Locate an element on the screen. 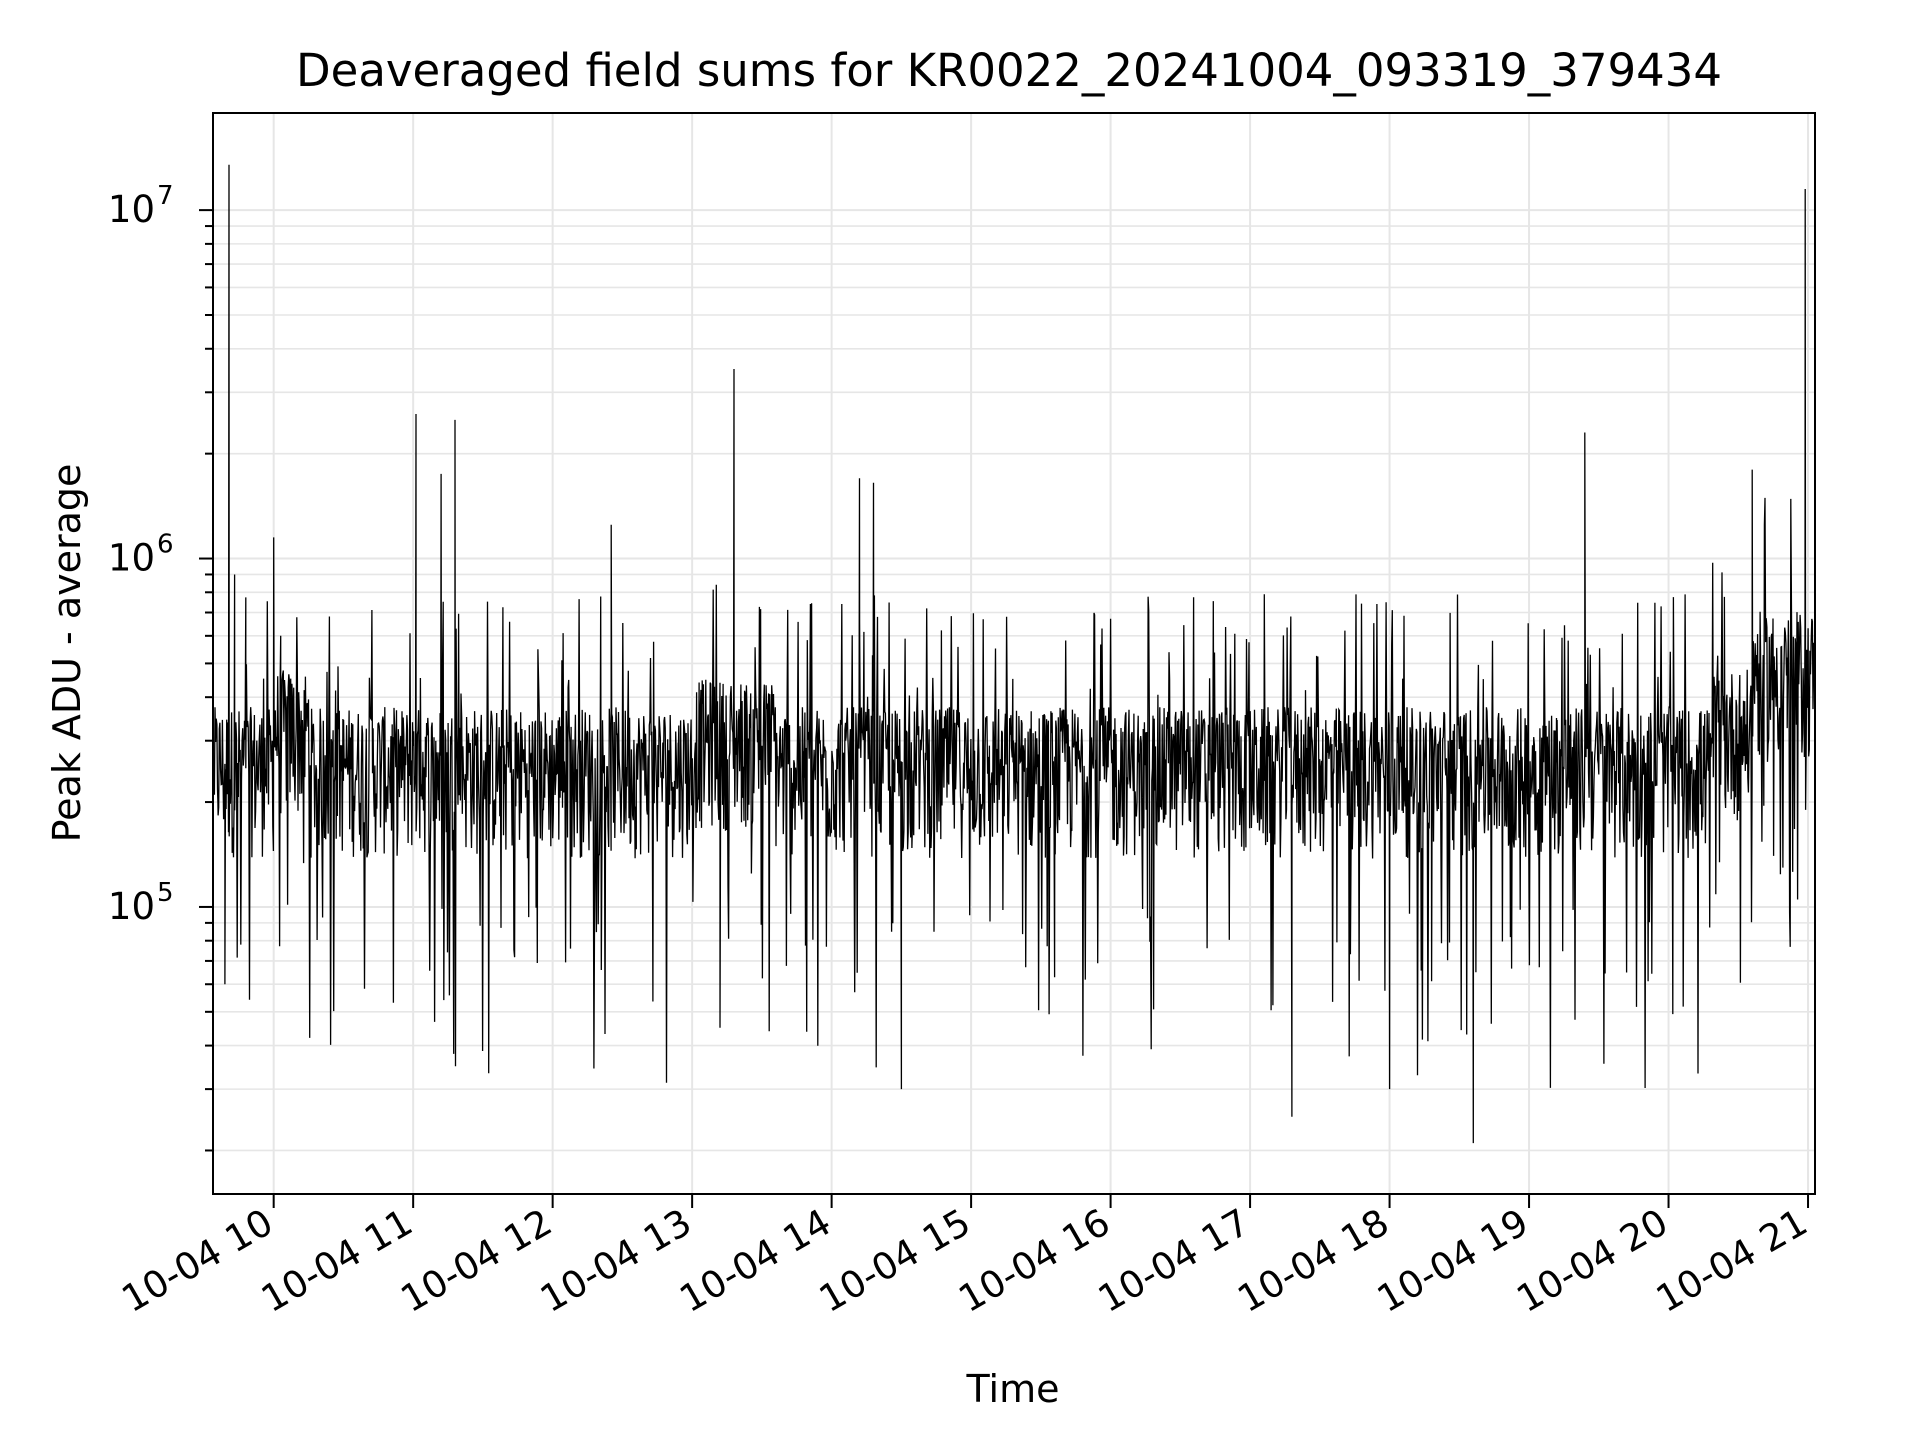 This screenshot has width=1920, height=1440. y-tick-exponent: 6 is located at coordinates (165, 545).